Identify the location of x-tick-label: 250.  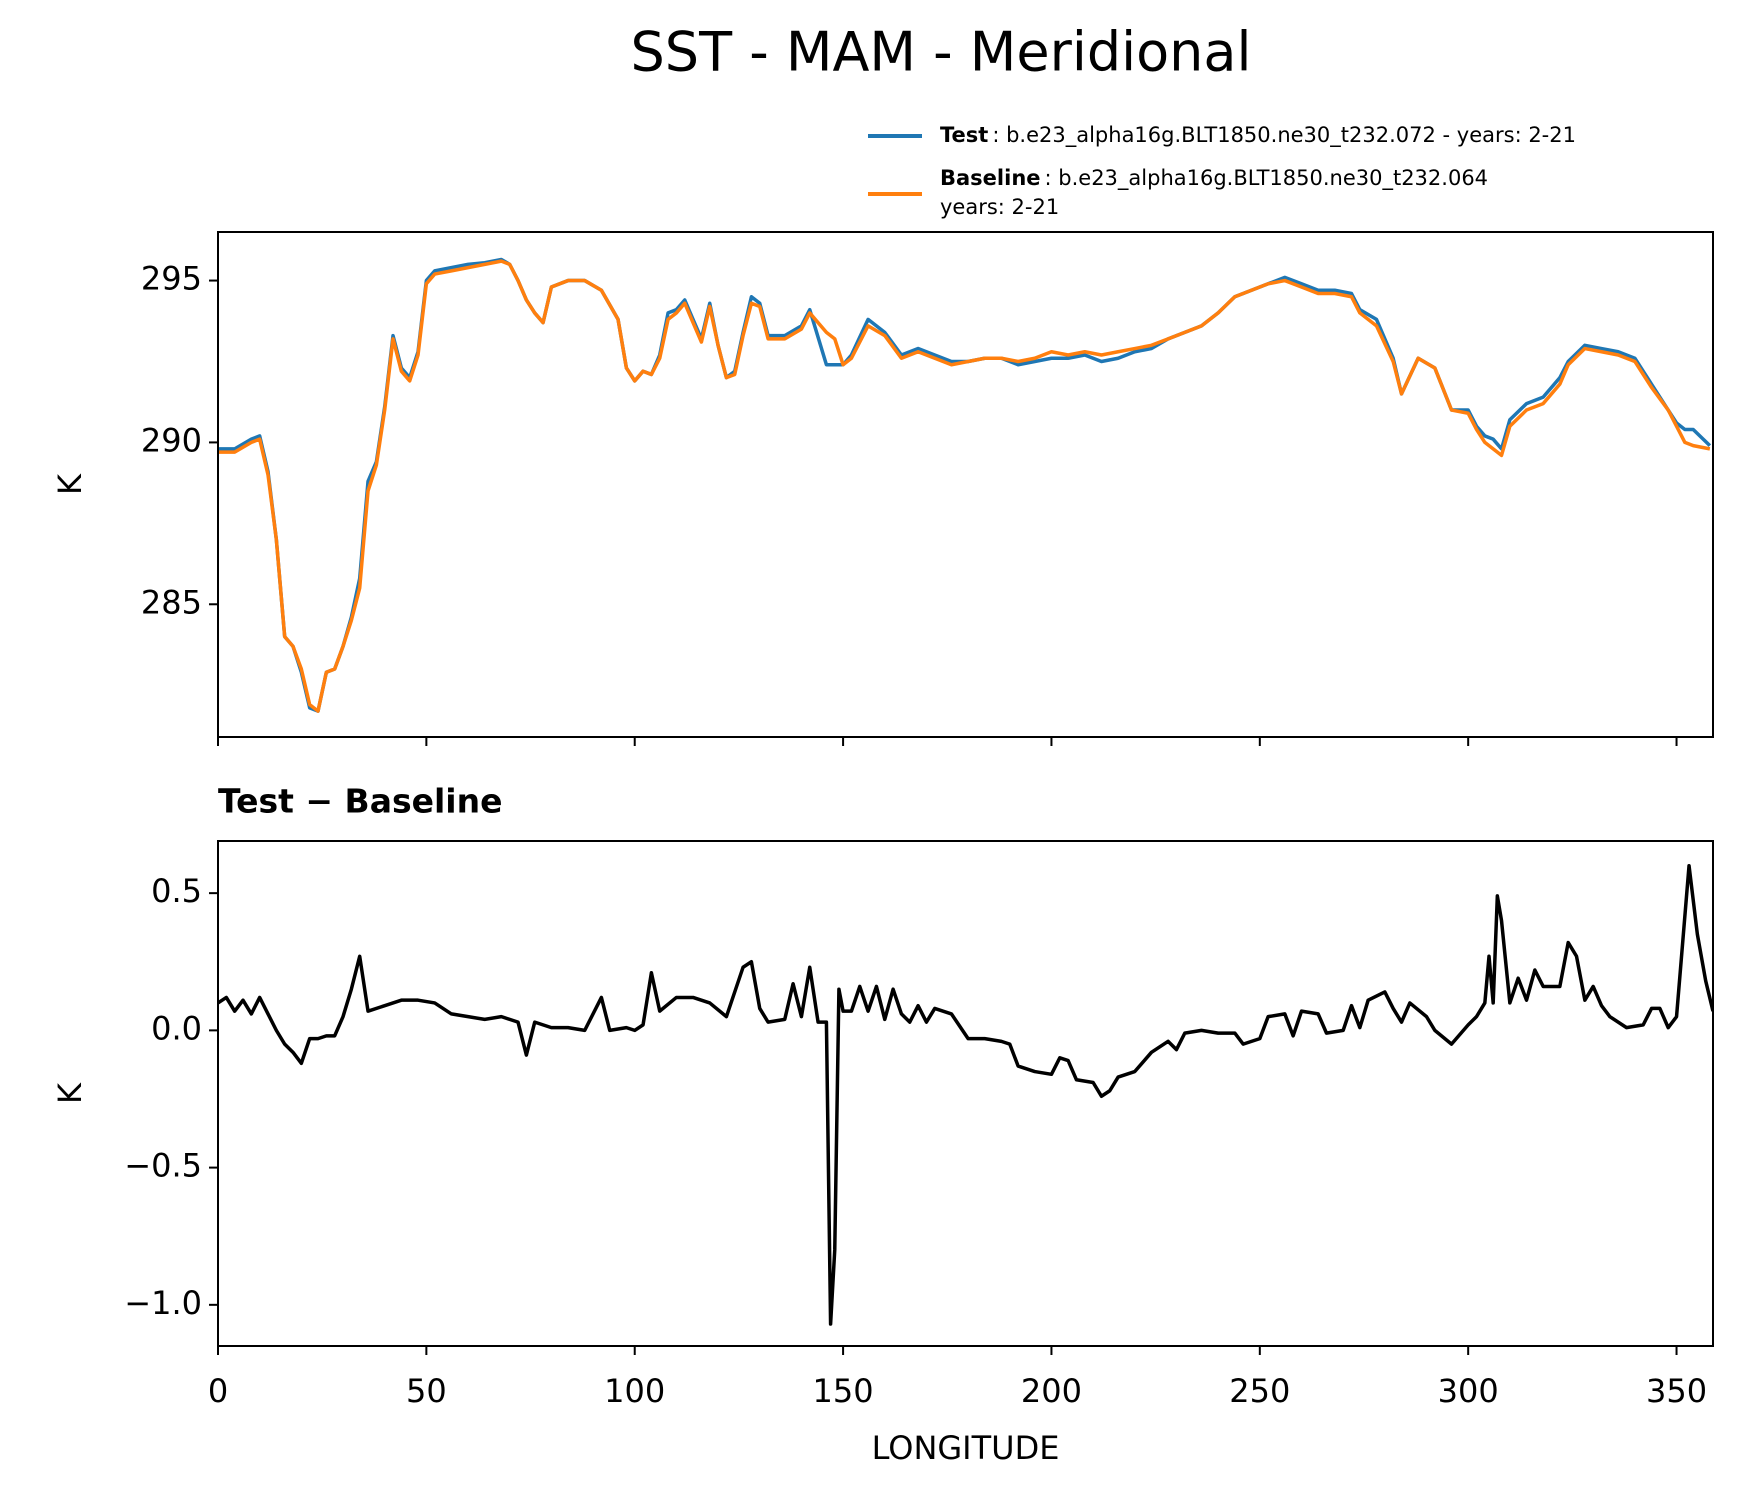
(1259, 1391).